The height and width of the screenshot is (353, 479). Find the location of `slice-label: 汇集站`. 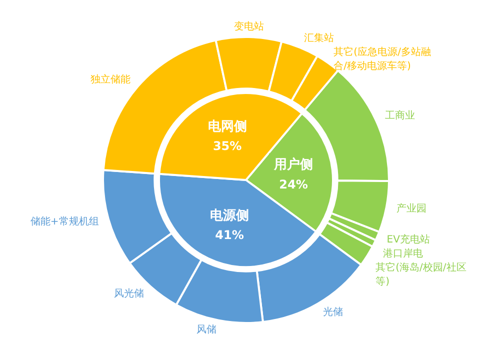

slice-label: 汇集站 is located at coordinates (319, 38).